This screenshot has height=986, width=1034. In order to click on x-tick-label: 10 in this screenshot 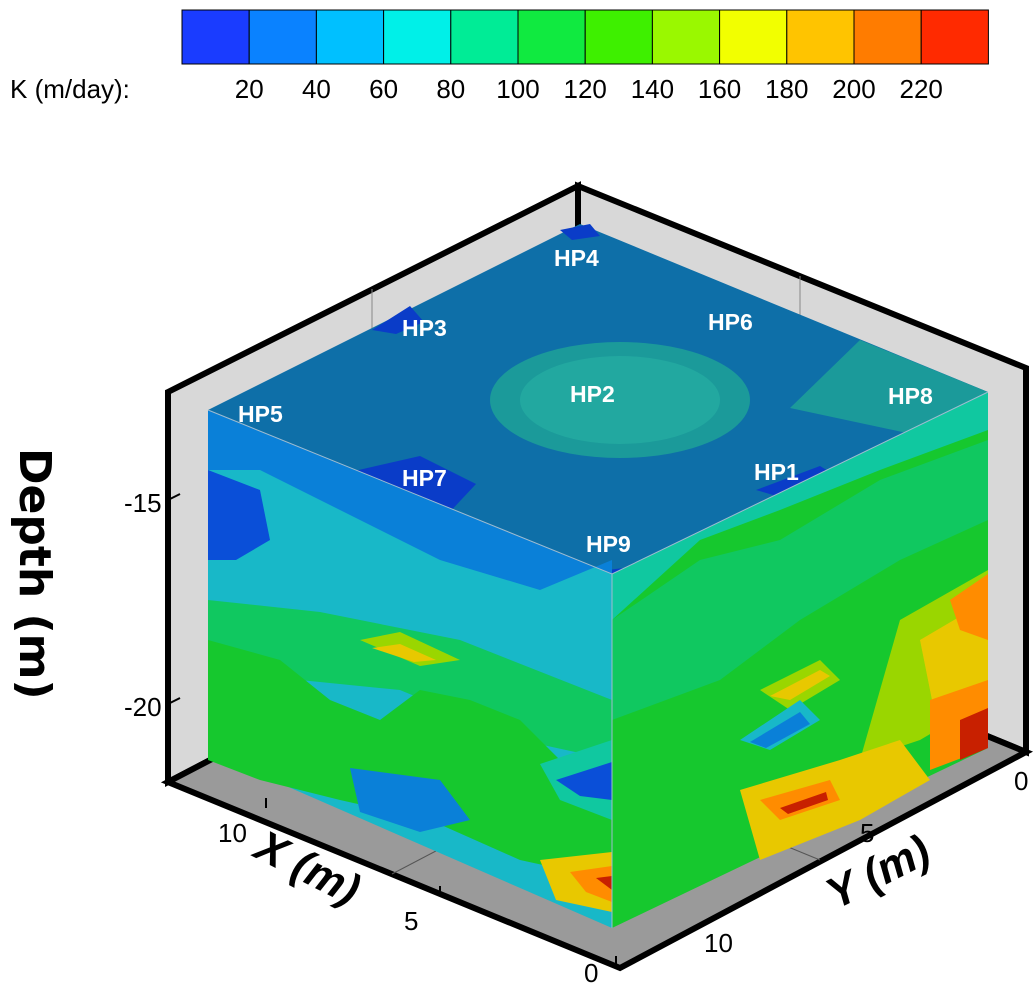, I will do `click(232, 833)`.